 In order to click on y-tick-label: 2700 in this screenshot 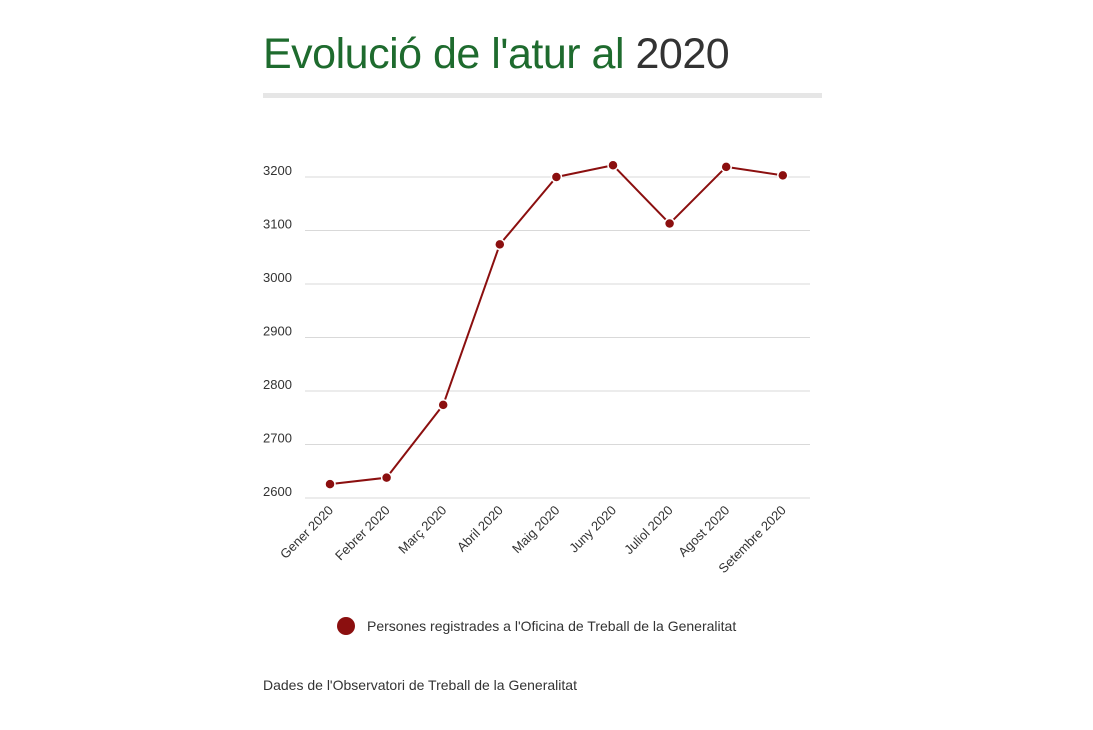, I will do `click(277, 438)`.